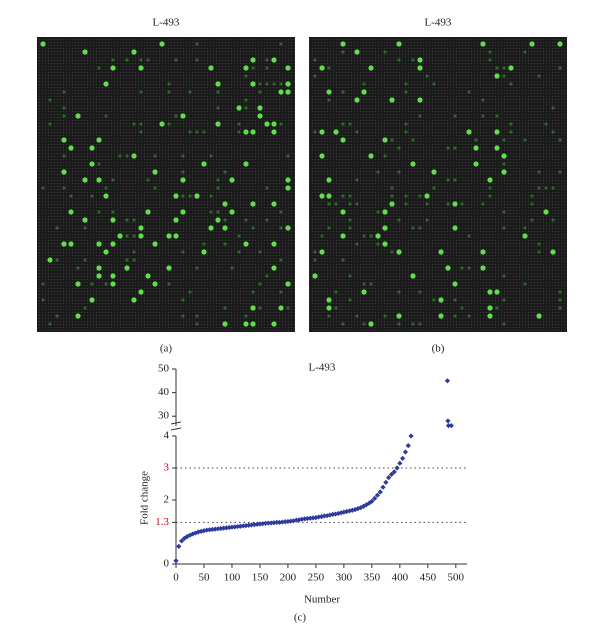 The width and height of the screenshot is (600, 636). What do you see at coordinates (167, 468) in the screenshot?
I see `y-tick-label: 3` at bounding box center [167, 468].